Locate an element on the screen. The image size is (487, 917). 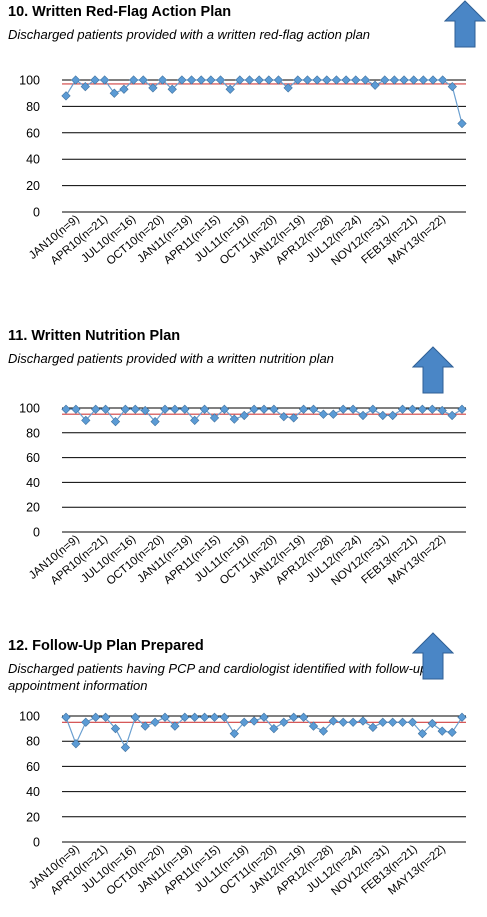
chart-title: 10. Written Red-Flag Action Plan is located at coordinates (120, 12).